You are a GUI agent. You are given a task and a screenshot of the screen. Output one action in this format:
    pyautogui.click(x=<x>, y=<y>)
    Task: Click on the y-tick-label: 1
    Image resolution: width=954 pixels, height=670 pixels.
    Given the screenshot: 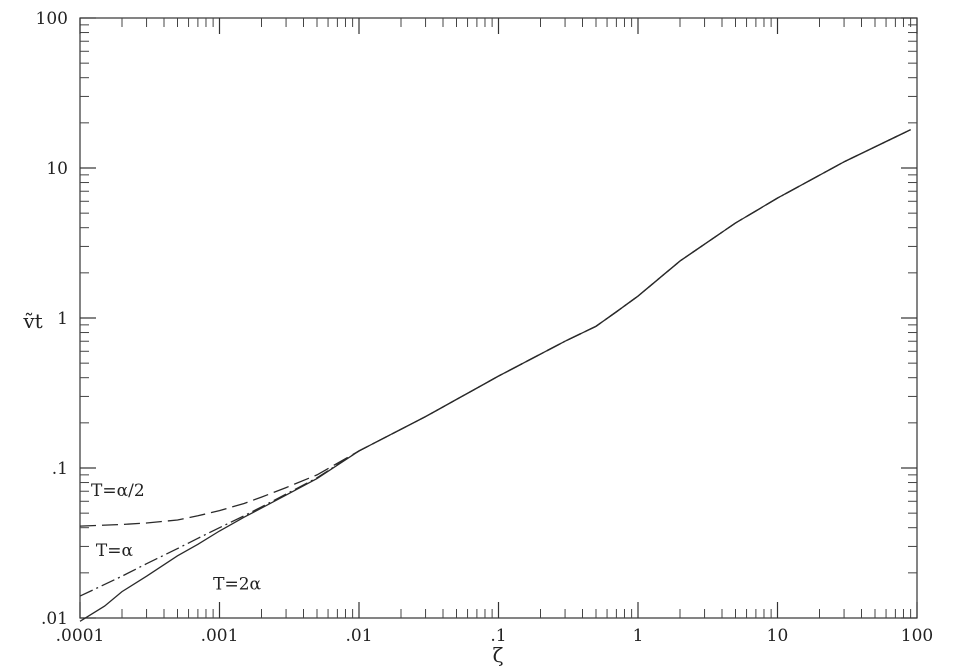 What is the action you would take?
    pyautogui.click(x=62, y=319)
    